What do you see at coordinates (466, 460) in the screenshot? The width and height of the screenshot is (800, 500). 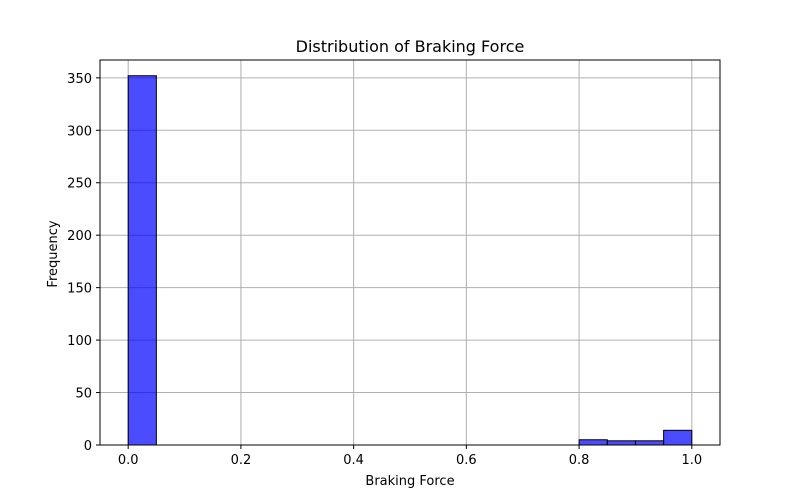 I see `x-tick-label: 0.6` at bounding box center [466, 460].